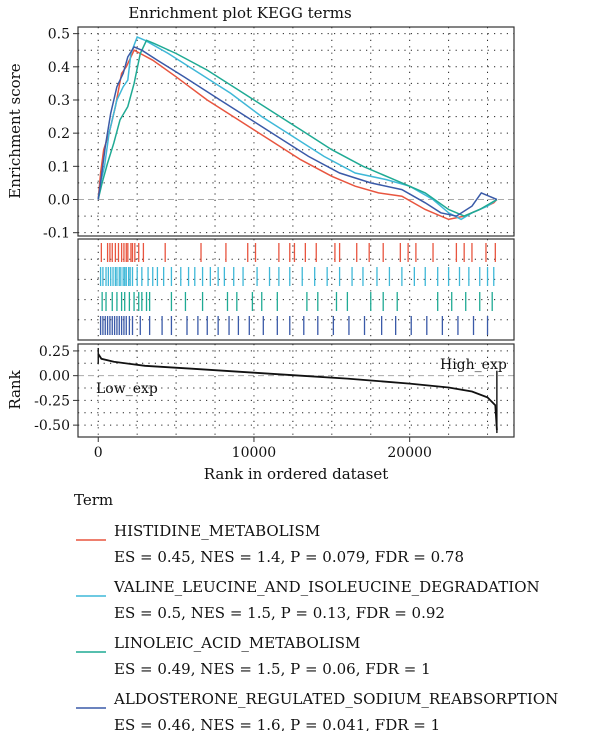  Describe the element at coordinates (296, 474) in the screenshot. I see `x-axis-label: Rank in ordered dataset` at that location.